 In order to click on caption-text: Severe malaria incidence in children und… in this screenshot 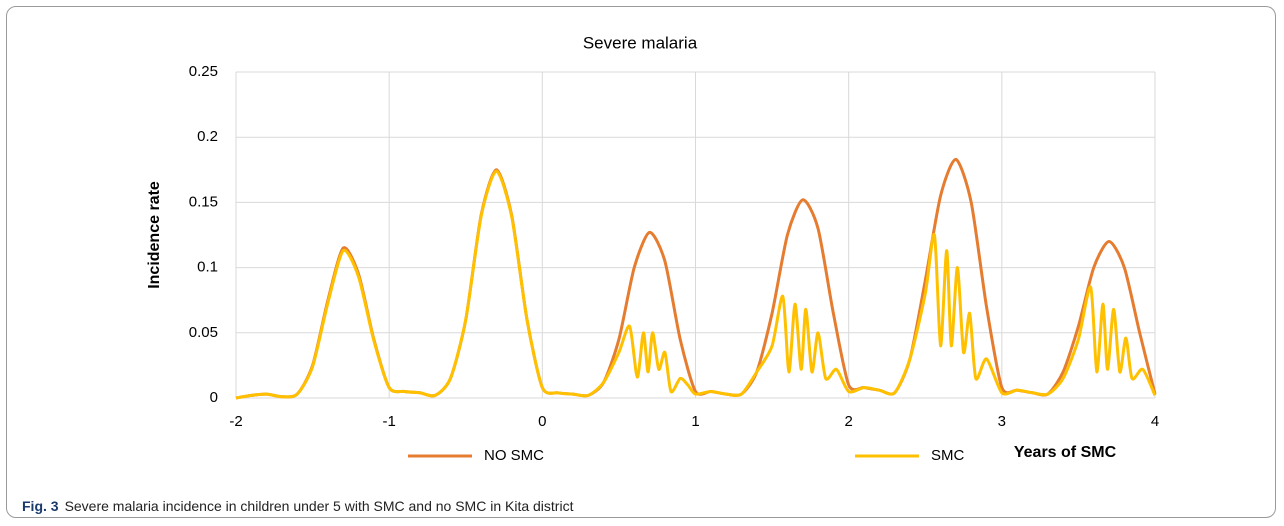, I will do `click(319, 506)`.